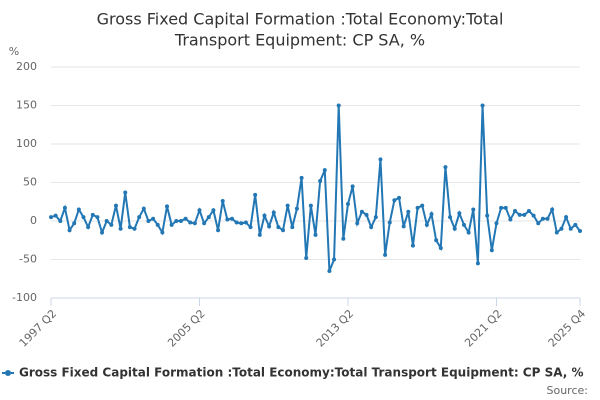 The height and width of the screenshot is (400, 600). Describe the element at coordinates (26, 66) in the screenshot. I see `y-tick-label: 200` at that location.